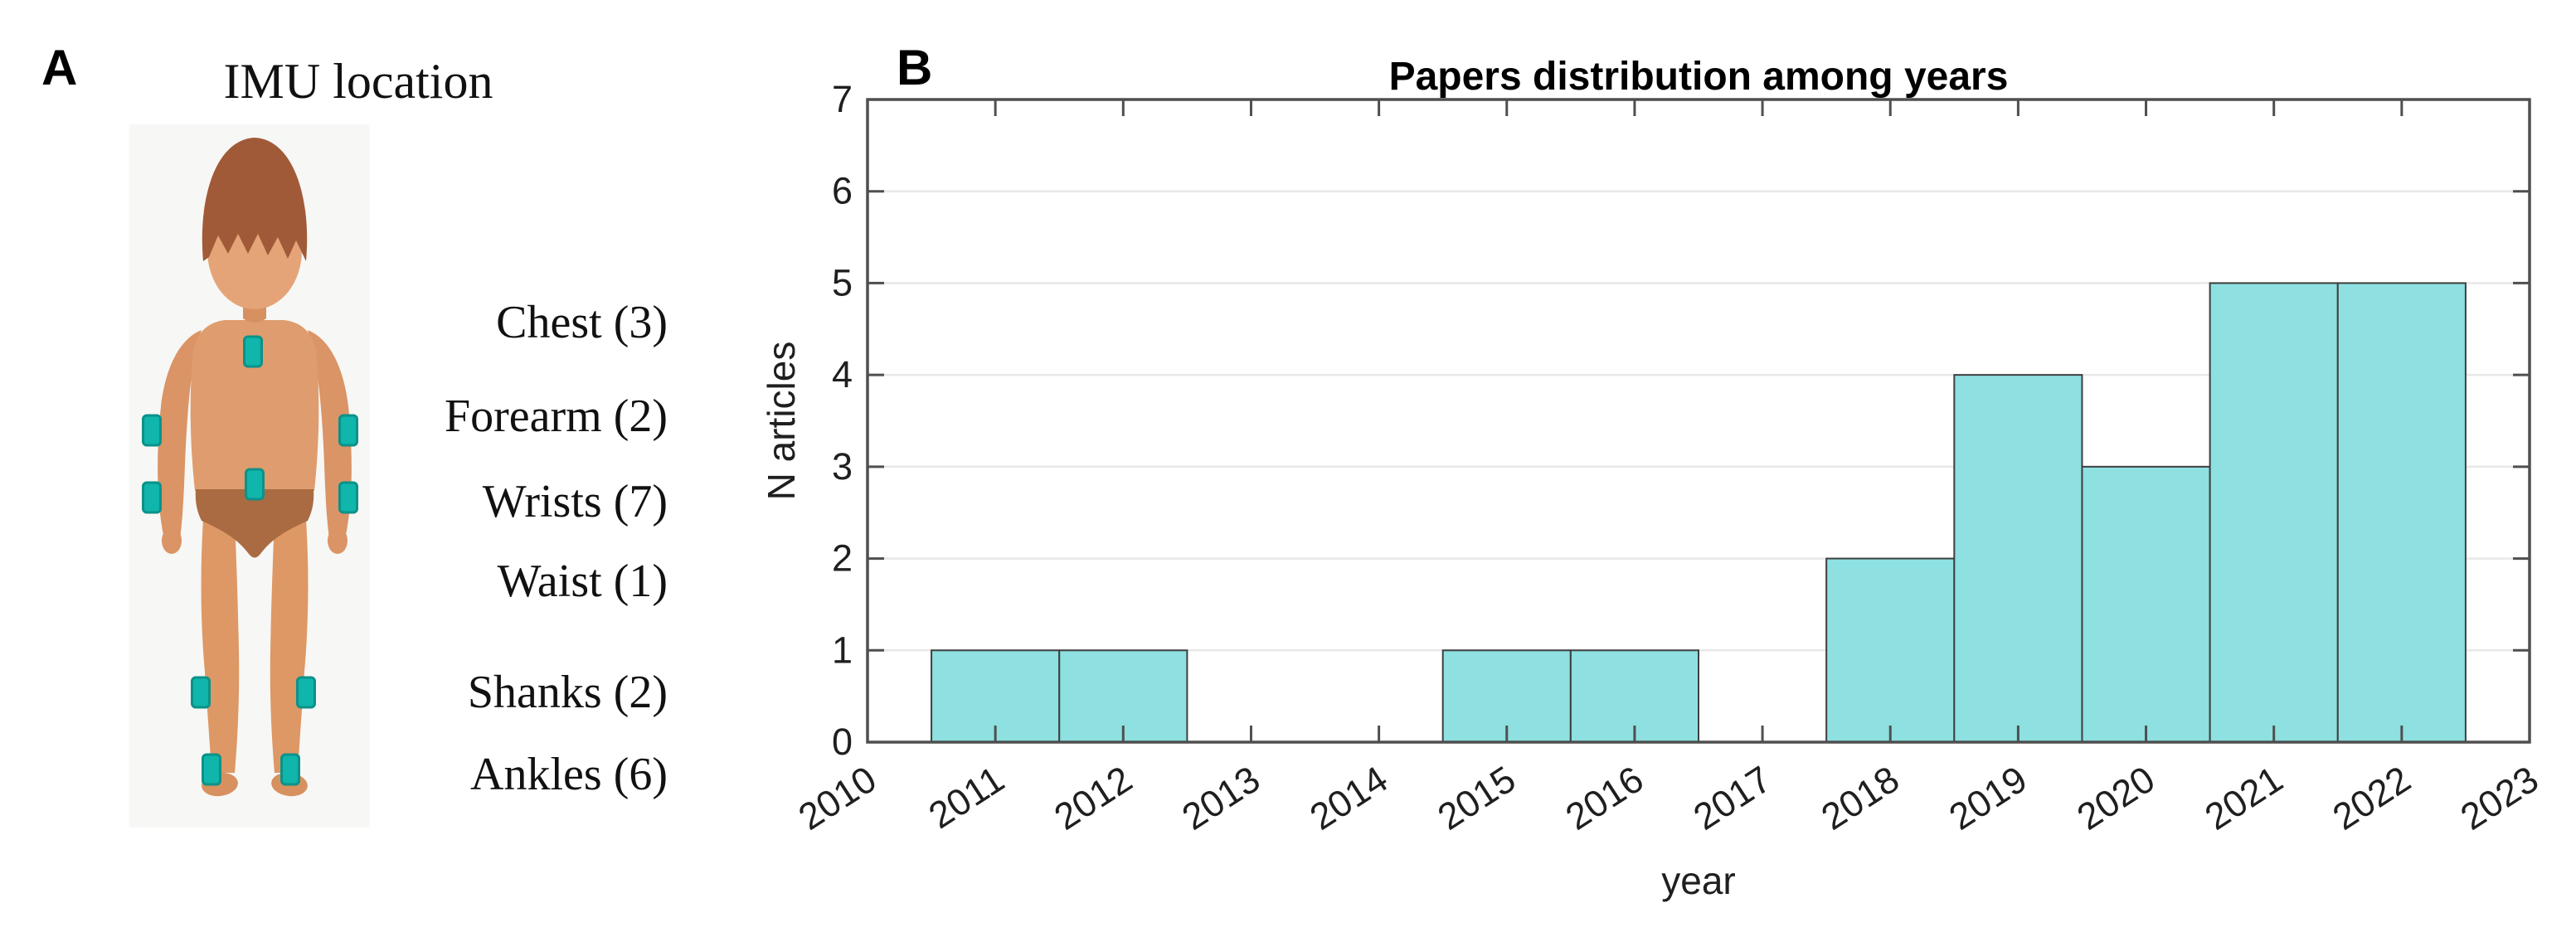 The height and width of the screenshot is (937, 2576). I want to click on sensor-forearm-left, so click(152, 431).